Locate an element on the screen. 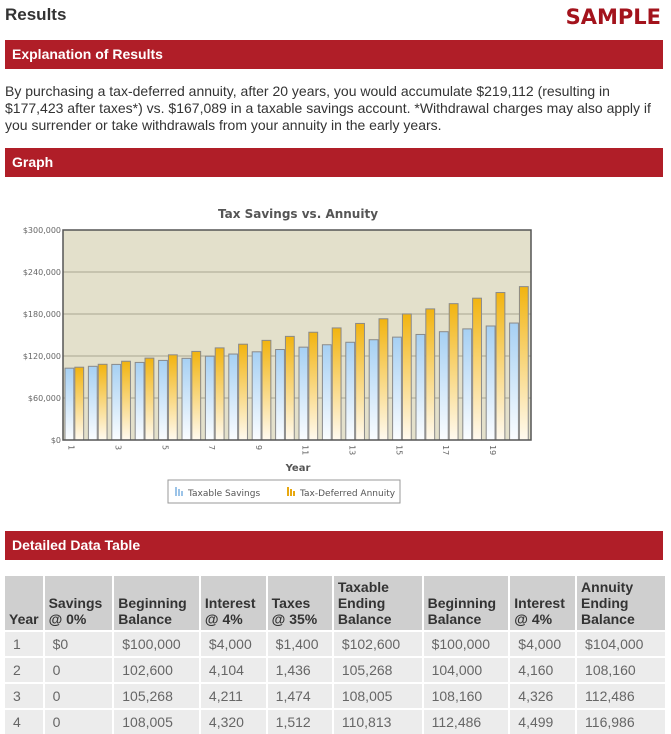 This screenshot has width=671, height=734. table-cell: $104,000 is located at coordinates (621, 643).